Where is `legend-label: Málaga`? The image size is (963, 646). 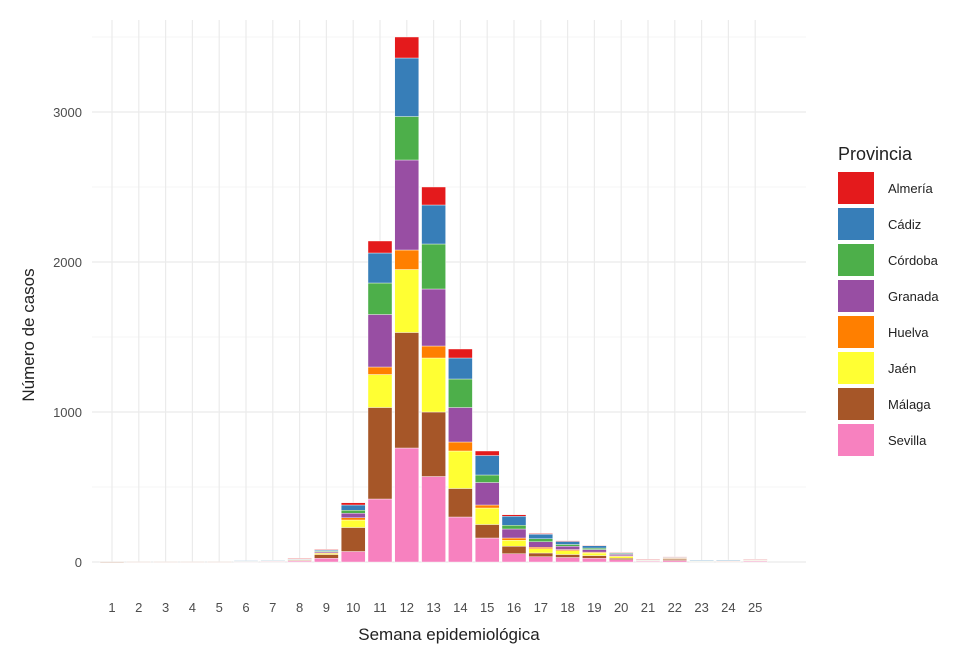 legend-label: Málaga is located at coordinates (909, 404).